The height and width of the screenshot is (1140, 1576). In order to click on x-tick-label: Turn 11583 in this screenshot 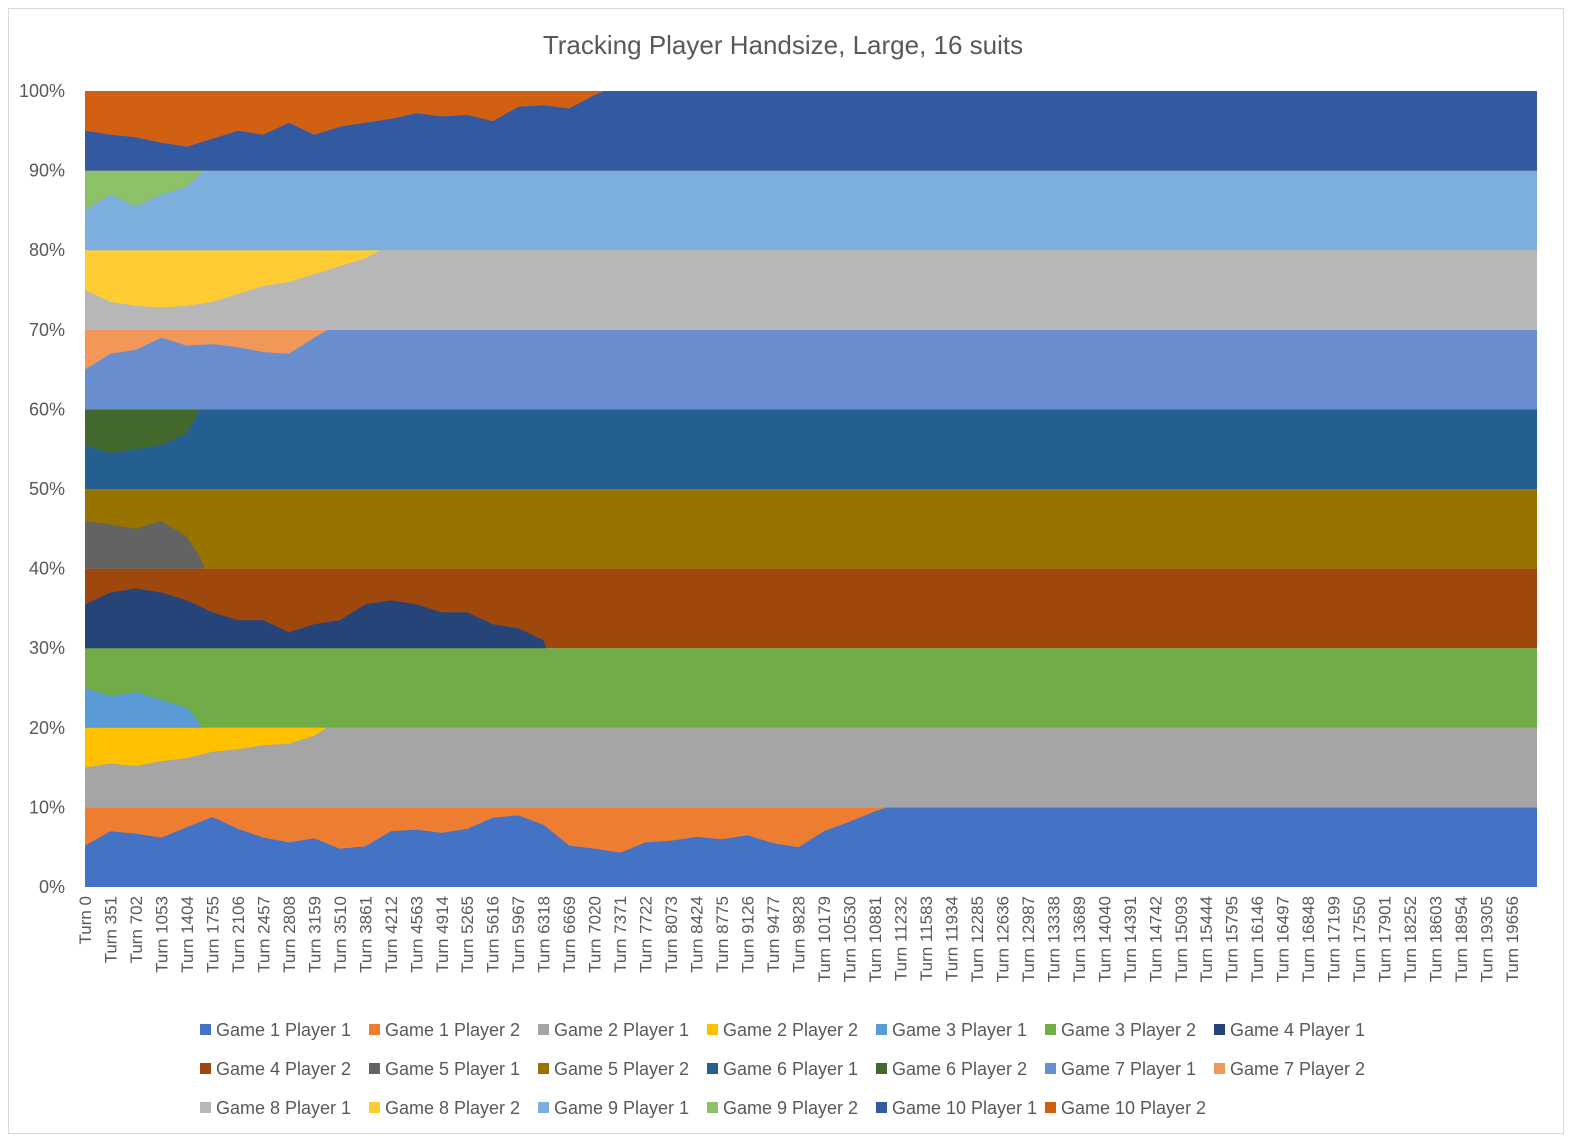, I will do `click(926, 938)`.